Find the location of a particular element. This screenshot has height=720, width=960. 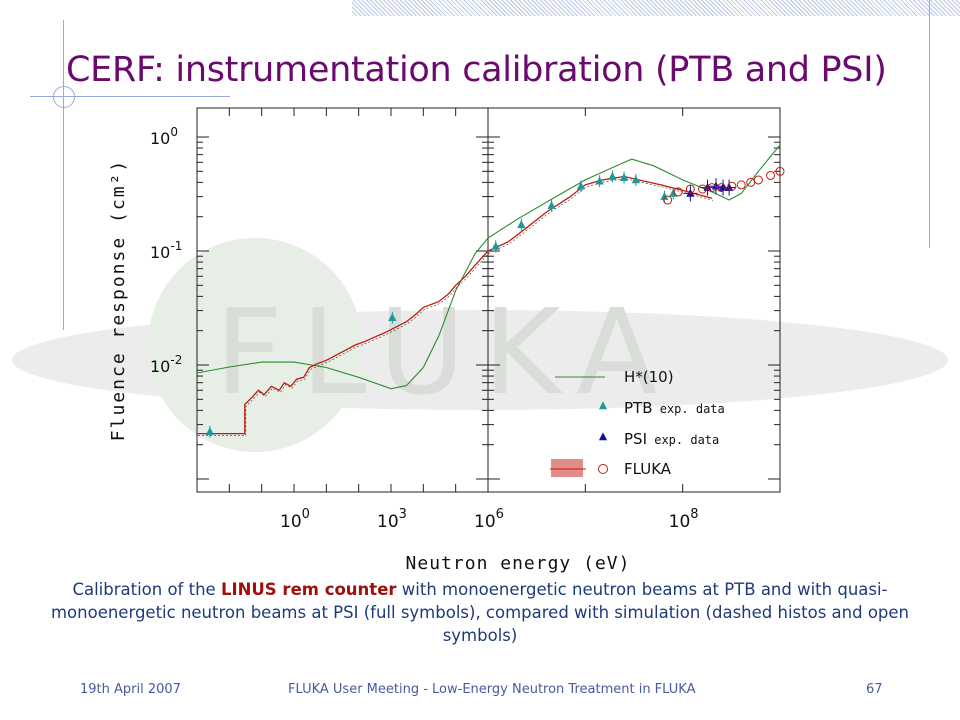

x-tick-label: 10⁶ is located at coordinates (489, 519).